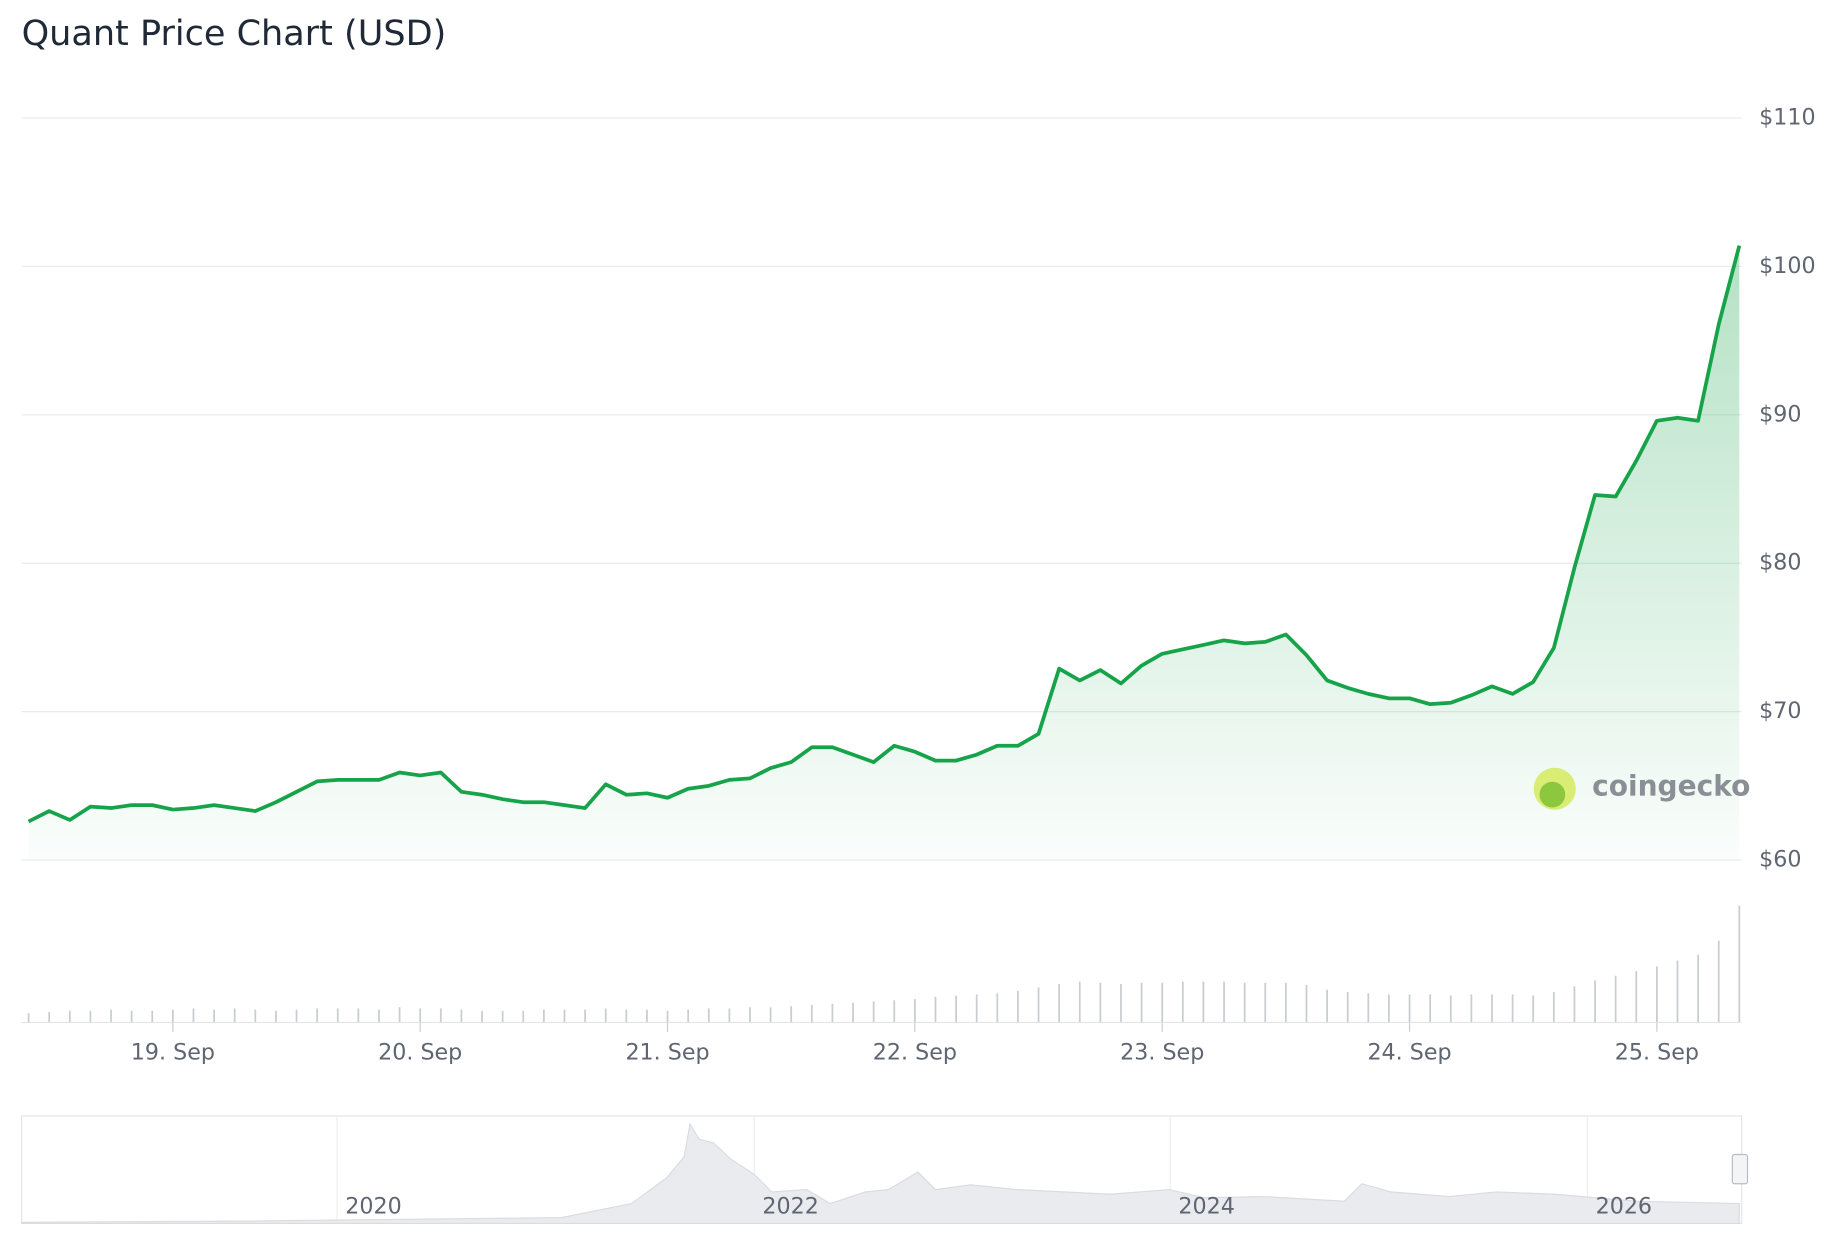 The height and width of the screenshot is (1248, 1824). What do you see at coordinates (1624, 1207) in the screenshot?
I see `navigator-label: 2026` at bounding box center [1624, 1207].